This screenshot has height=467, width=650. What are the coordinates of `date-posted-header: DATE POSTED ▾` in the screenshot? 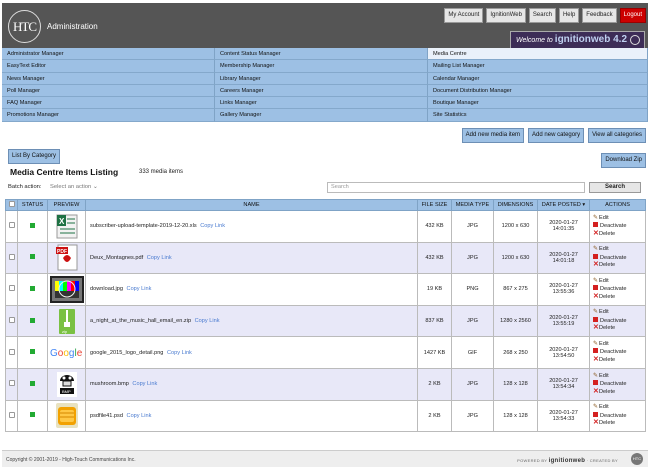 It's located at (563, 205).